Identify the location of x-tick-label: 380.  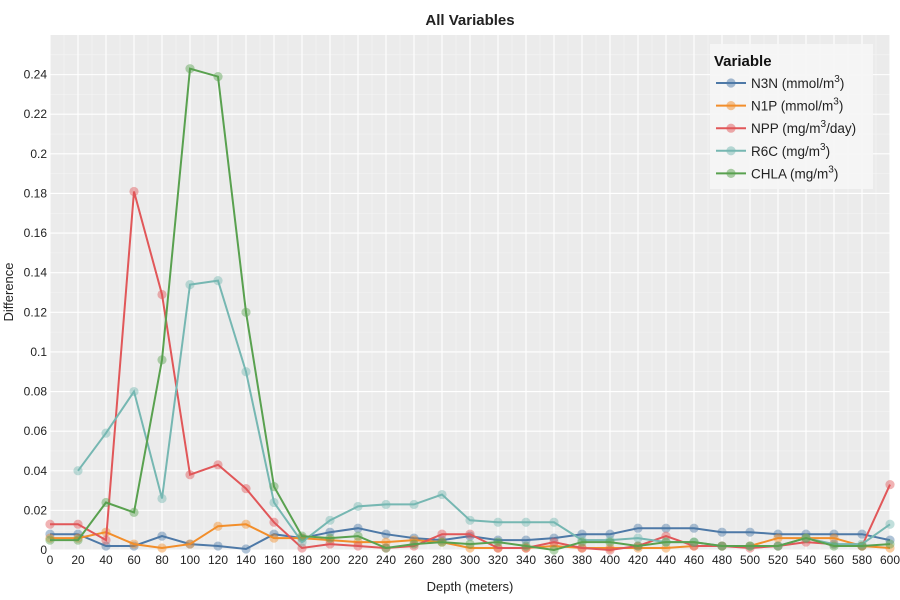
(582, 560).